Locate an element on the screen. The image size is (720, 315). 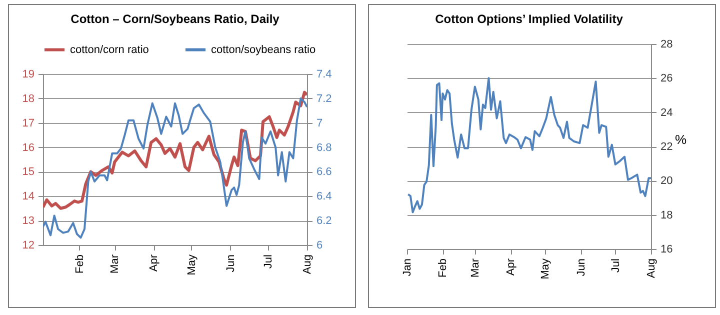
y2-tick-label: 6.8 is located at coordinates (324, 148).